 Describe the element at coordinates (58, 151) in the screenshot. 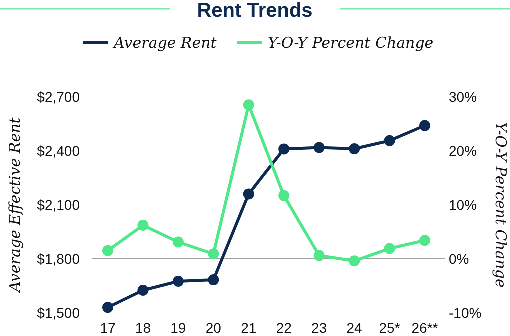

I see `y-tick-label: $2,400` at that location.